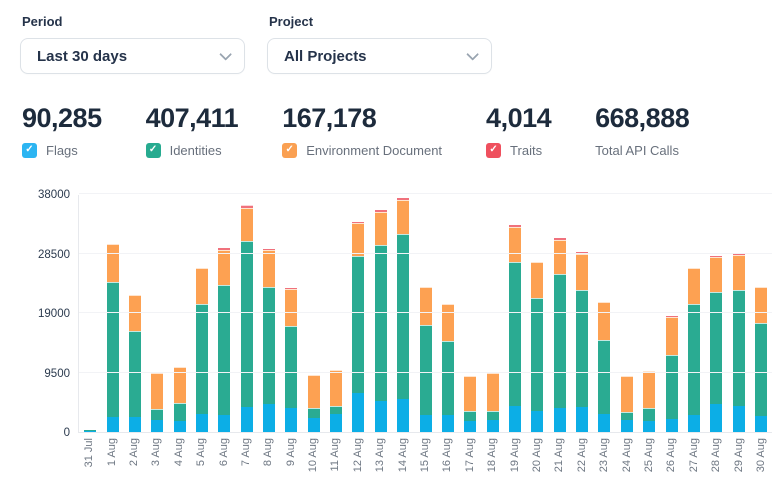 This screenshot has width=780, height=501. I want to click on environment-document-checkbox: ✓, so click(290, 150).